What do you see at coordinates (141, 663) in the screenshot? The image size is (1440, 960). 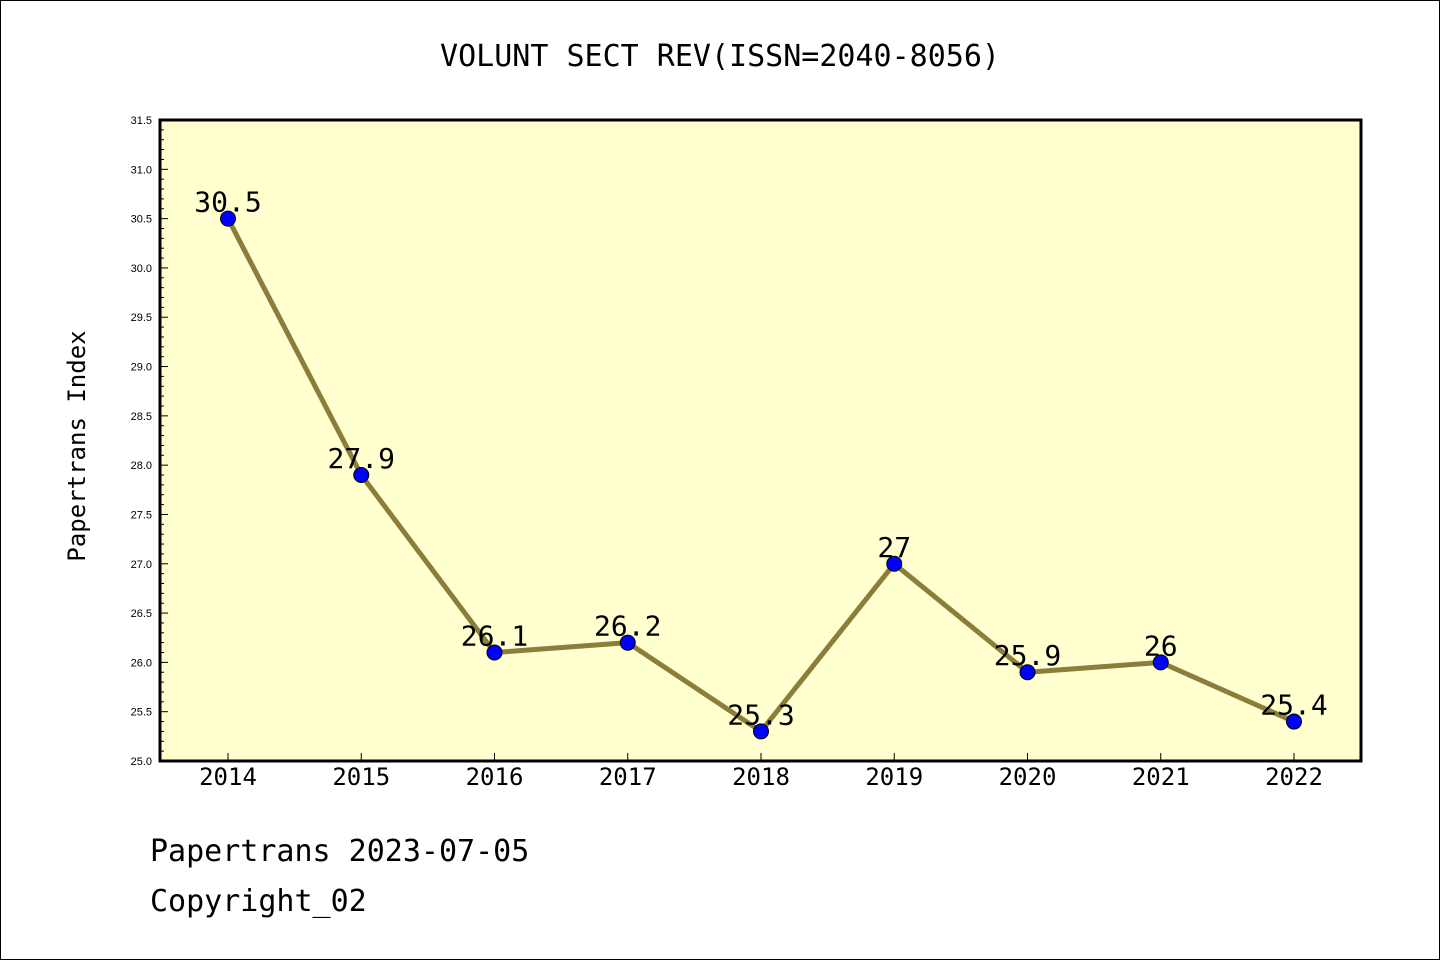 I see `y-tick-label: 26.0` at bounding box center [141, 663].